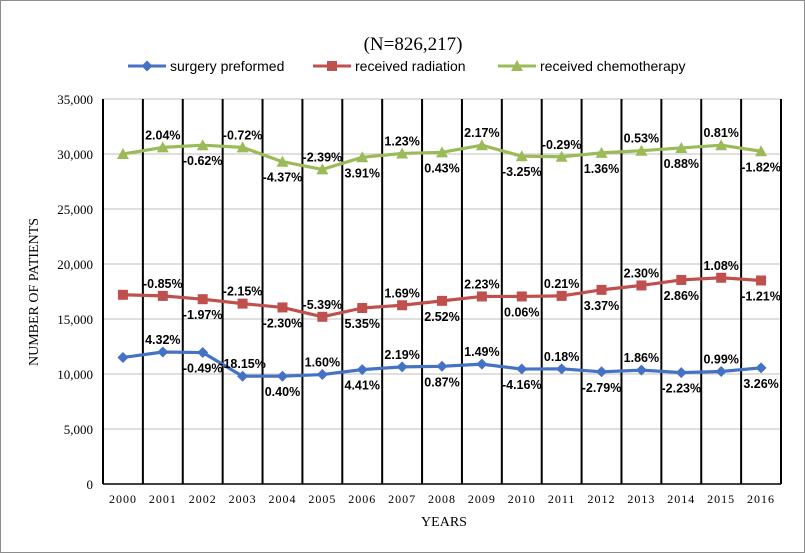  What do you see at coordinates (441, 168) in the screenshot?
I see `data-label: 0.43%` at bounding box center [441, 168].